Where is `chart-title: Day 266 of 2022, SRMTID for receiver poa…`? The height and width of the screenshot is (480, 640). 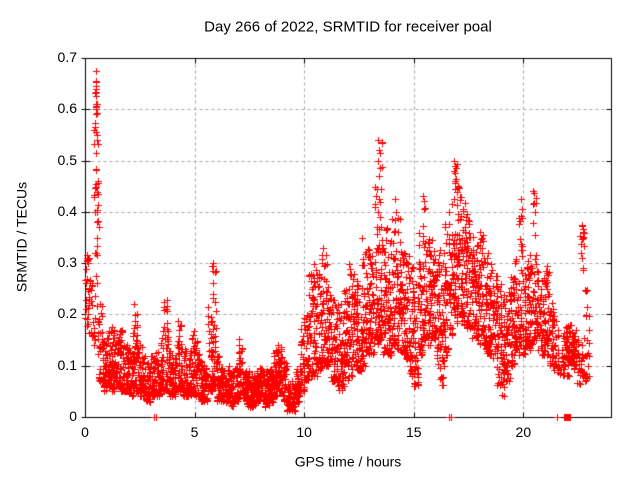 chart-title: Day 266 of 2022, SRMTID for receiver poa… is located at coordinates (348, 27).